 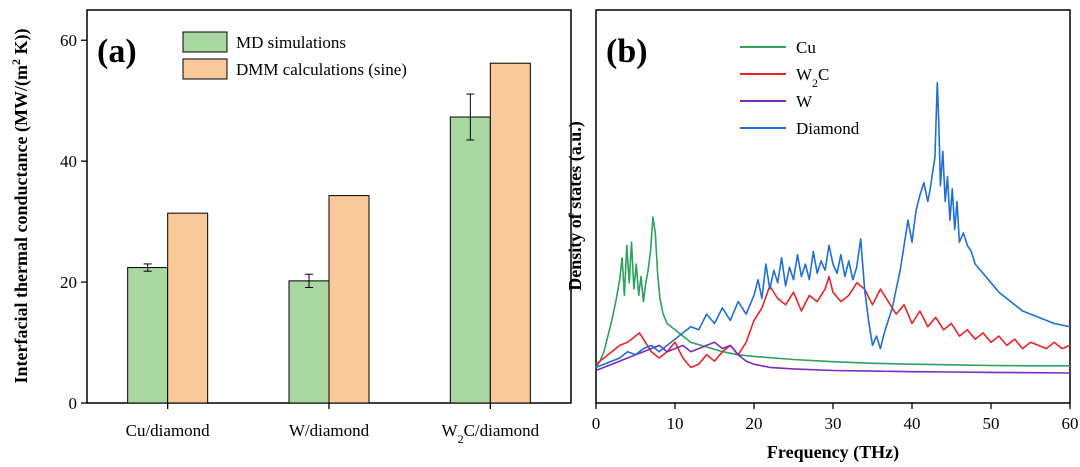 What do you see at coordinates (291, 42) in the screenshot?
I see `legend-label: MD simulations` at bounding box center [291, 42].